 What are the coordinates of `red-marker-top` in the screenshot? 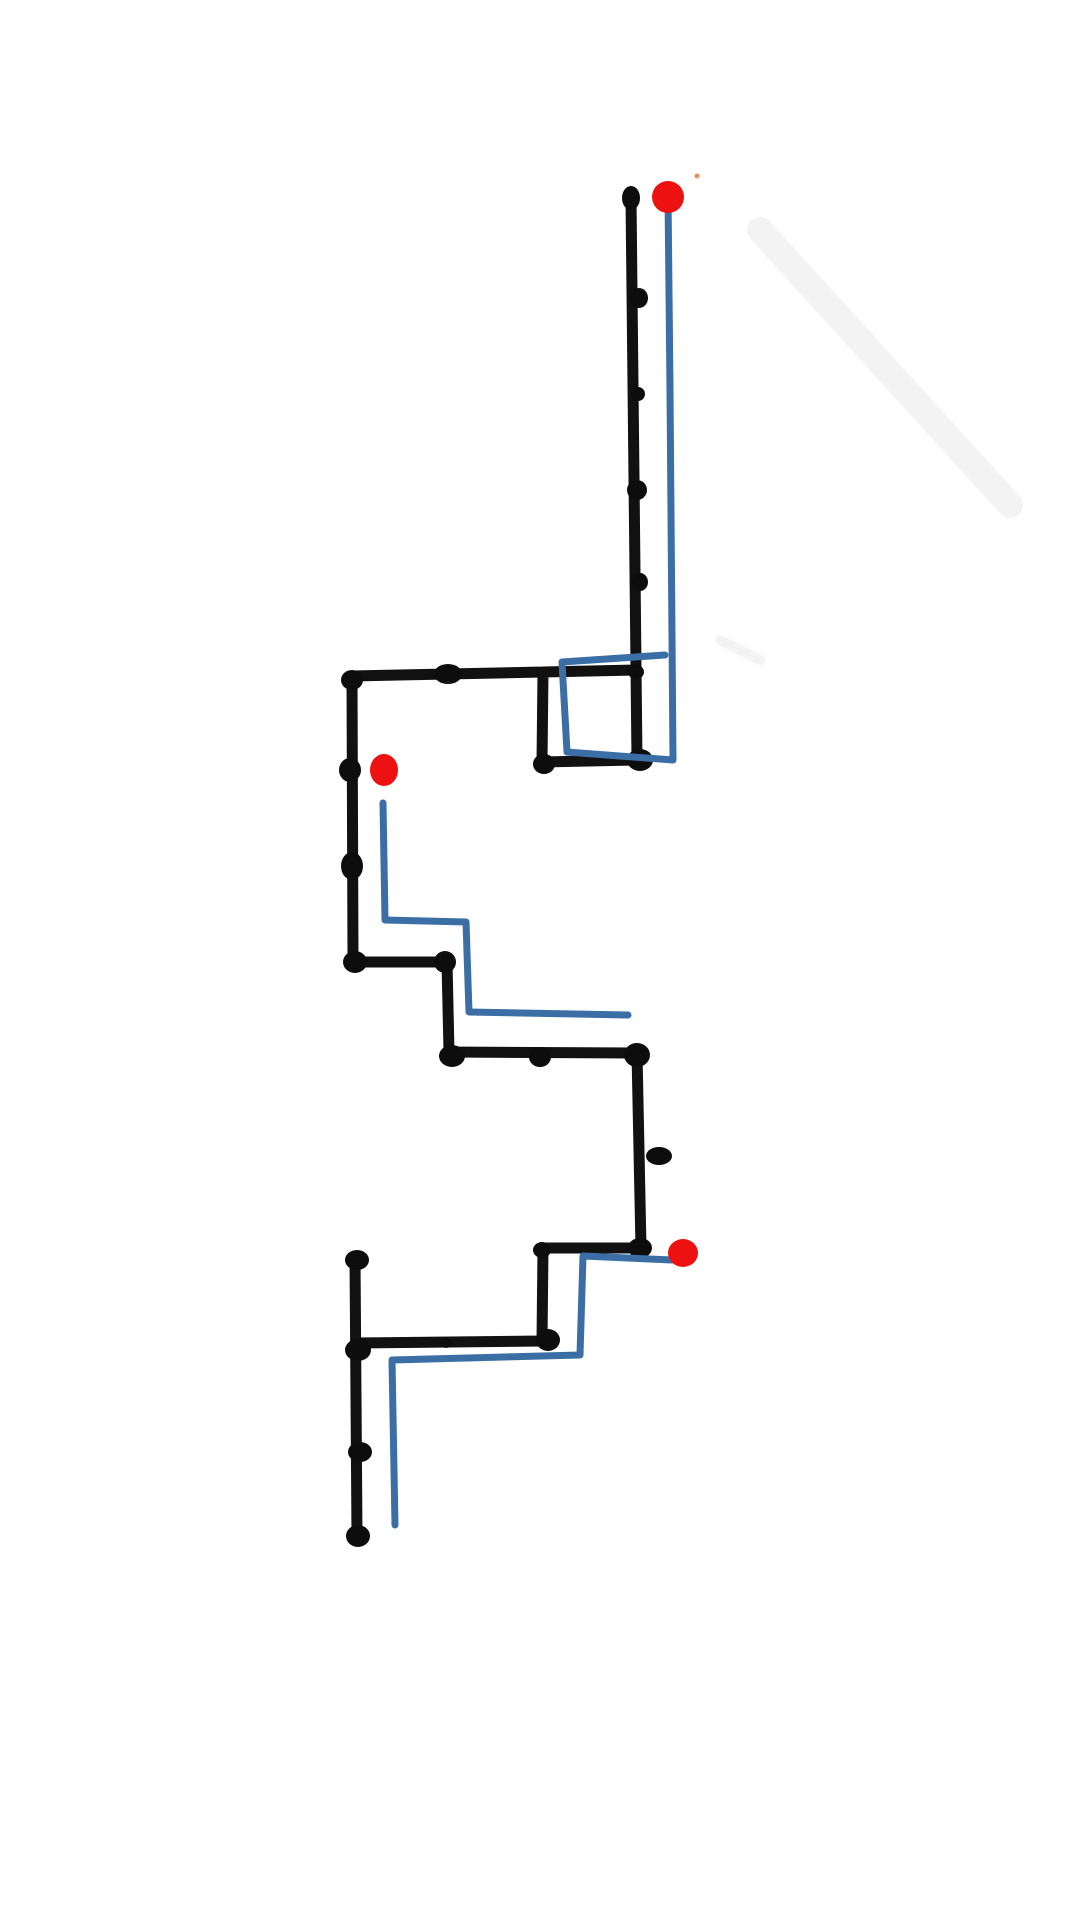 It's located at (668, 197).